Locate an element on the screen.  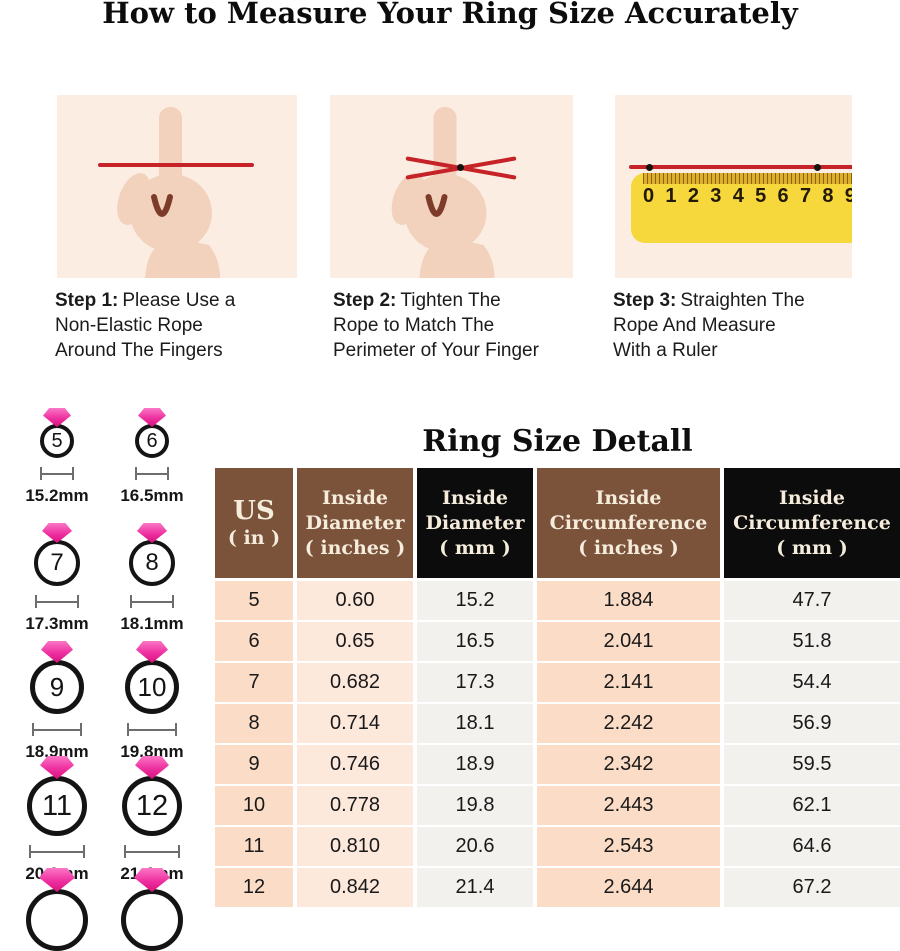
table-cell: 19.8 is located at coordinates (475, 805).